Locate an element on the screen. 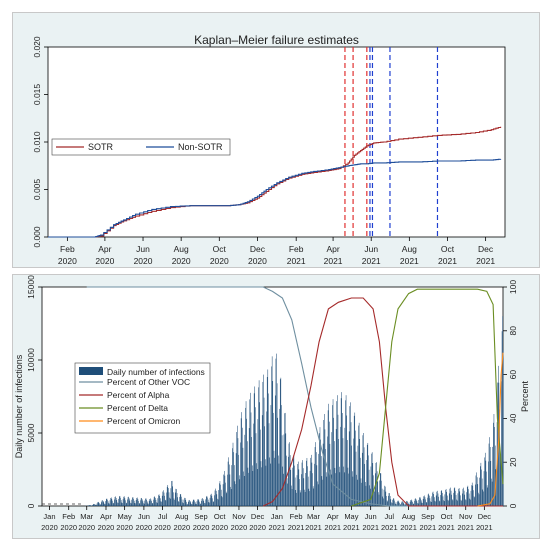  km-legend-label: Non-SOTR is located at coordinates (200, 147).